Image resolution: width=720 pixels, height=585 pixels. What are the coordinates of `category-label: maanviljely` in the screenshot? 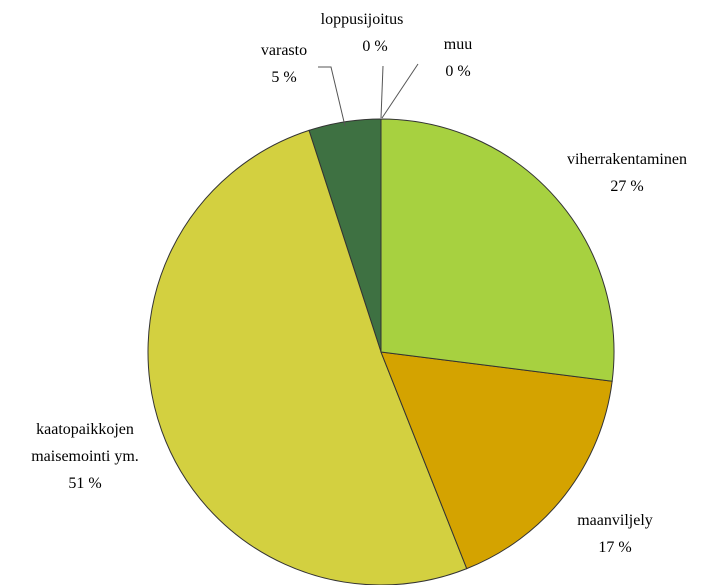 It's located at (615, 520).